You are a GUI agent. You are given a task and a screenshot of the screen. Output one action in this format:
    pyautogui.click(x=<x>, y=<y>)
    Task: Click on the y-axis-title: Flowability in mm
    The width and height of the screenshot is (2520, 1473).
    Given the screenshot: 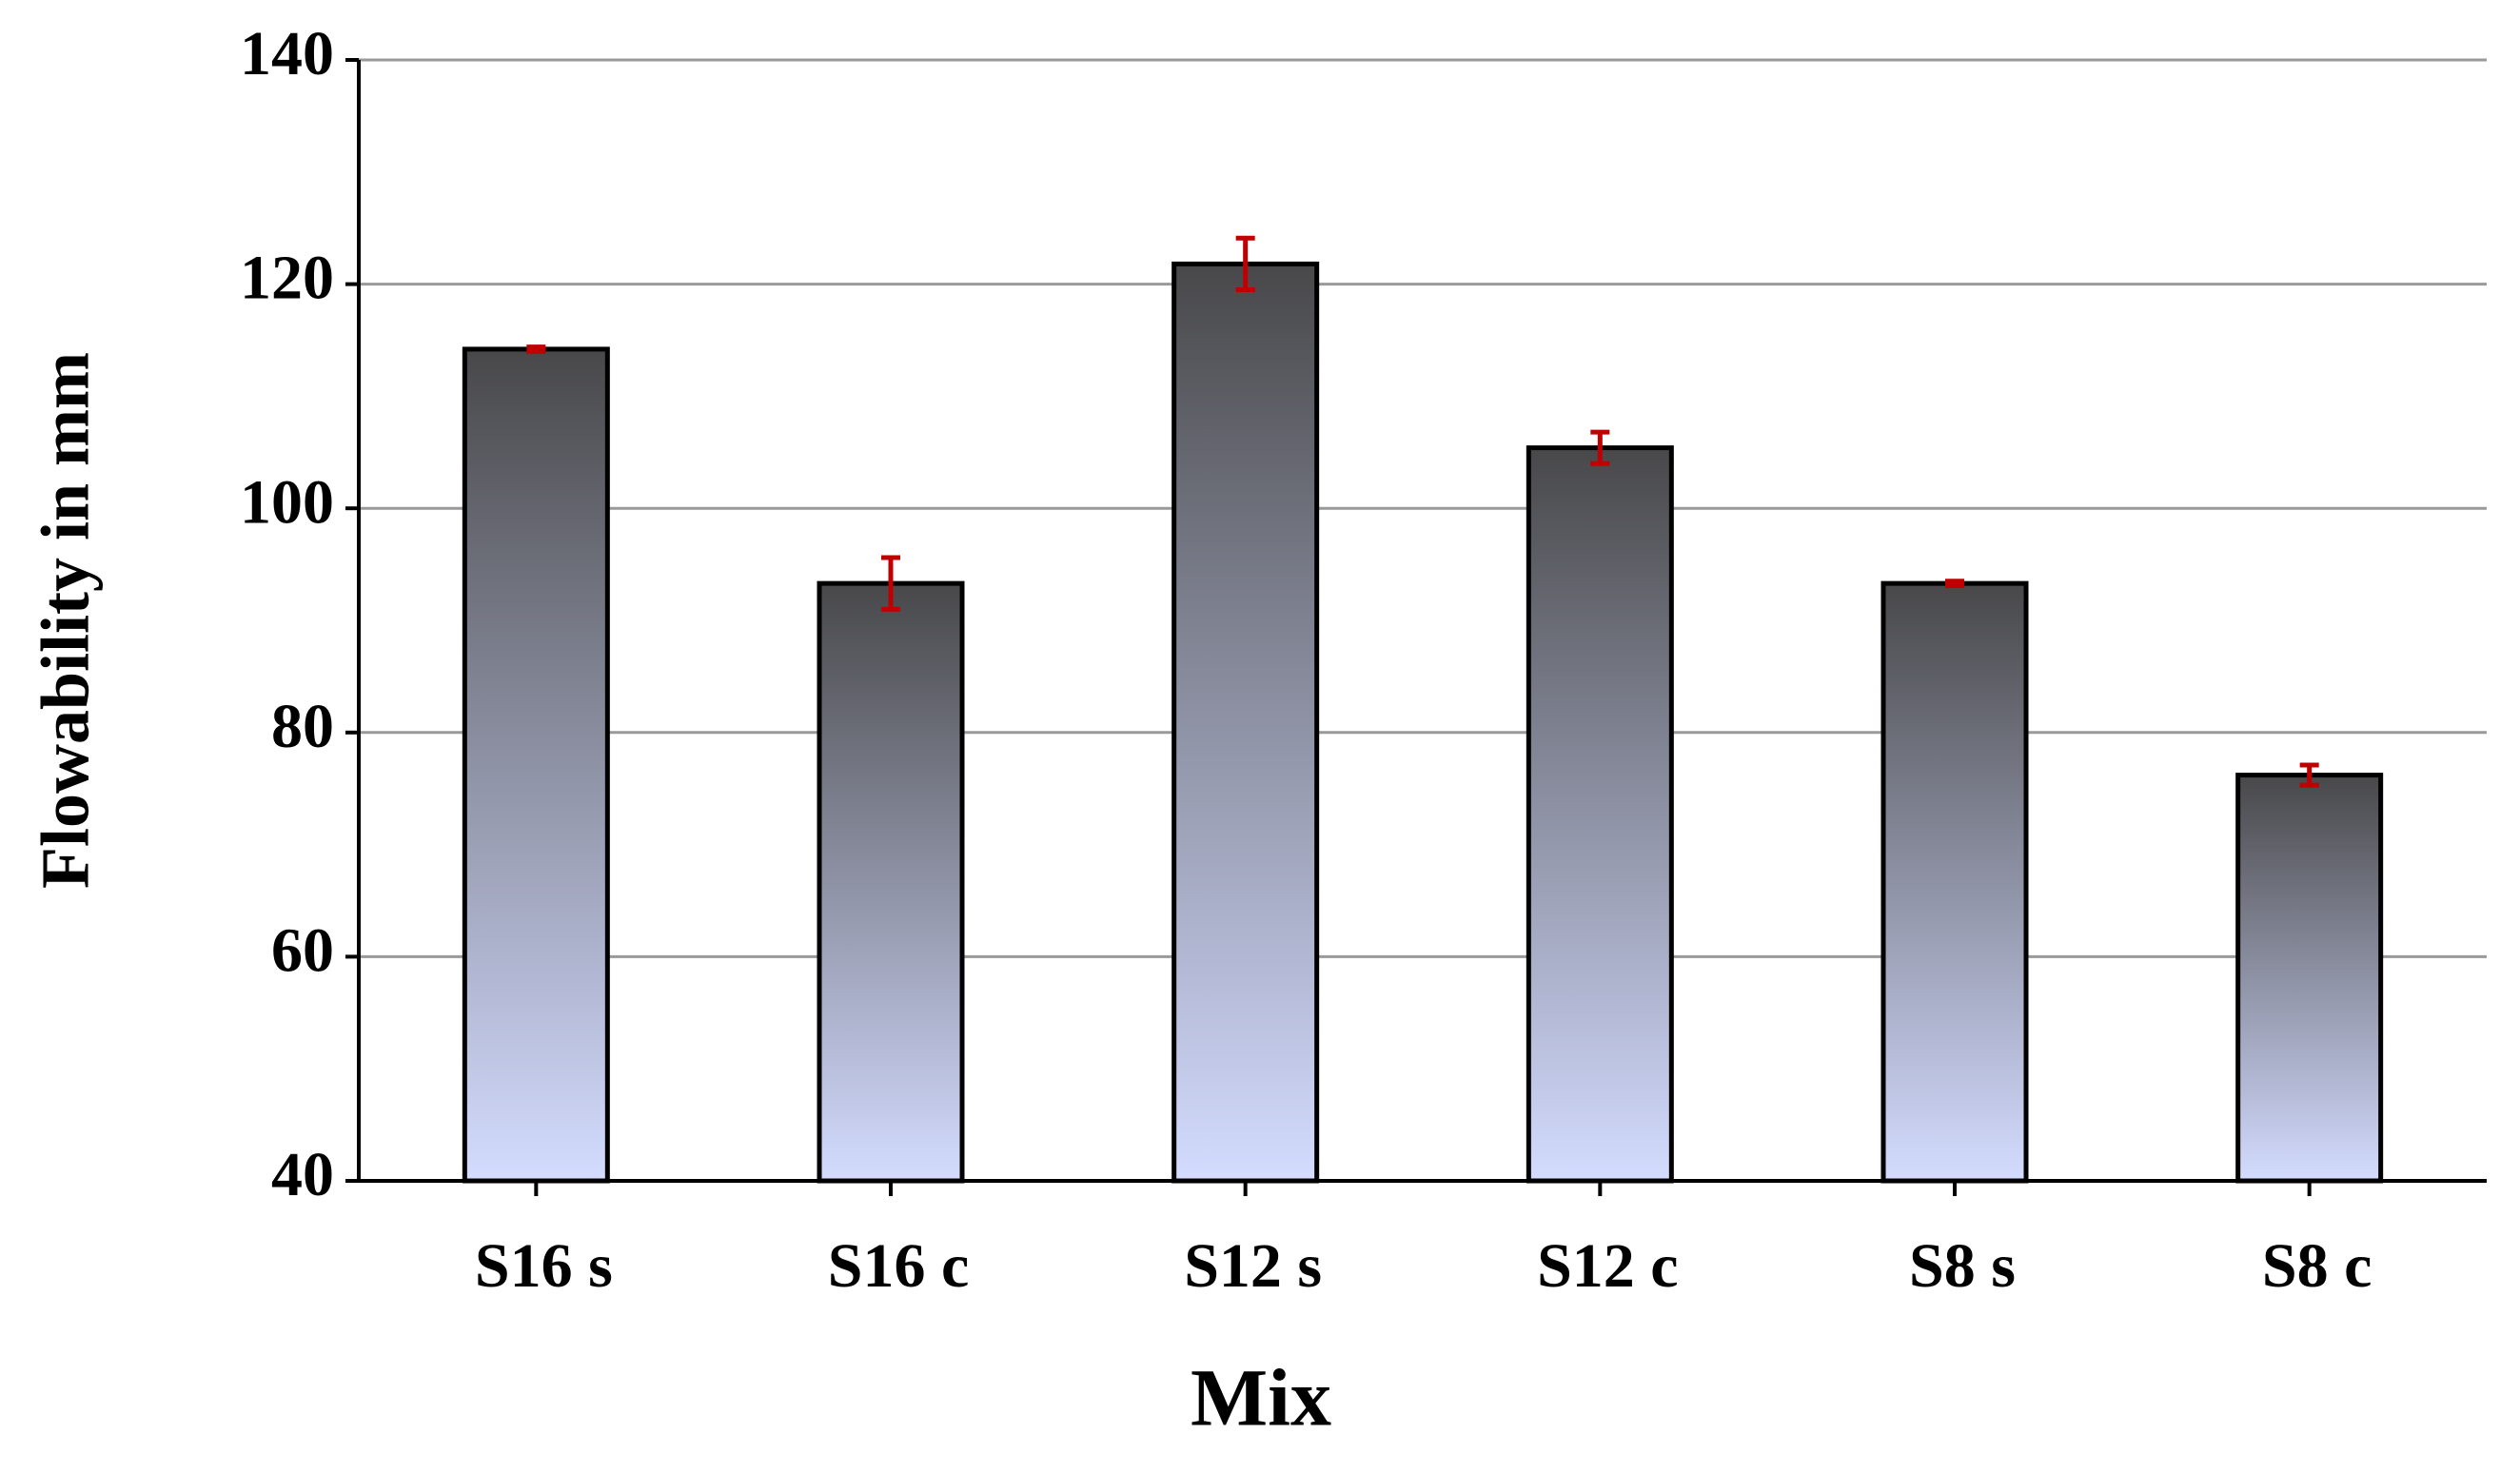 What is the action you would take?
    pyautogui.click(x=66, y=620)
    